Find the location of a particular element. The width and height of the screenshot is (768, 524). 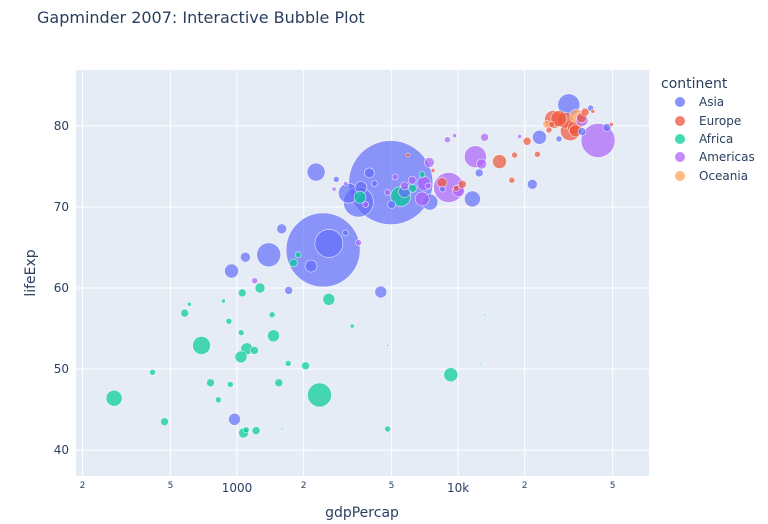

legend-item-americas: Americas is located at coordinates (715, 157).